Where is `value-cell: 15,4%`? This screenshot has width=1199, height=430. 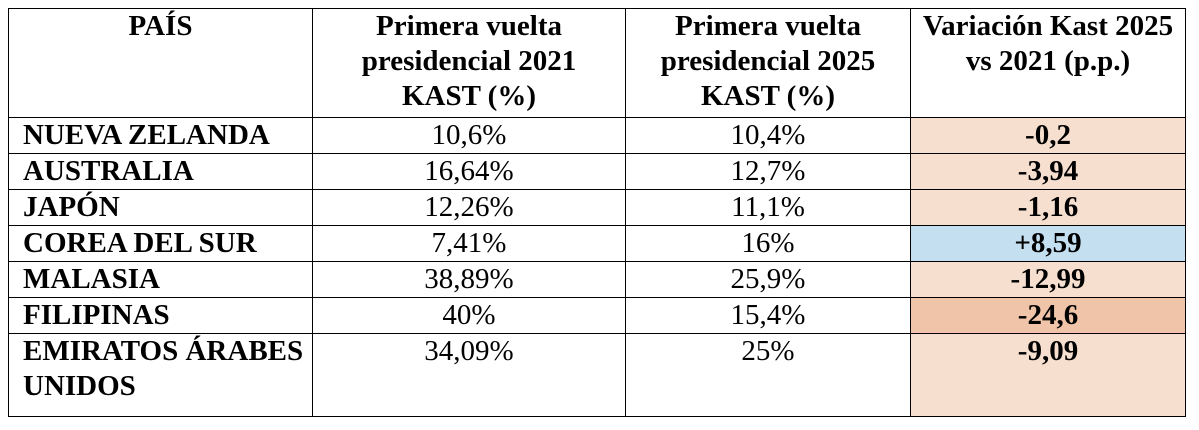 value-cell: 15,4% is located at coordinates (768, 315).